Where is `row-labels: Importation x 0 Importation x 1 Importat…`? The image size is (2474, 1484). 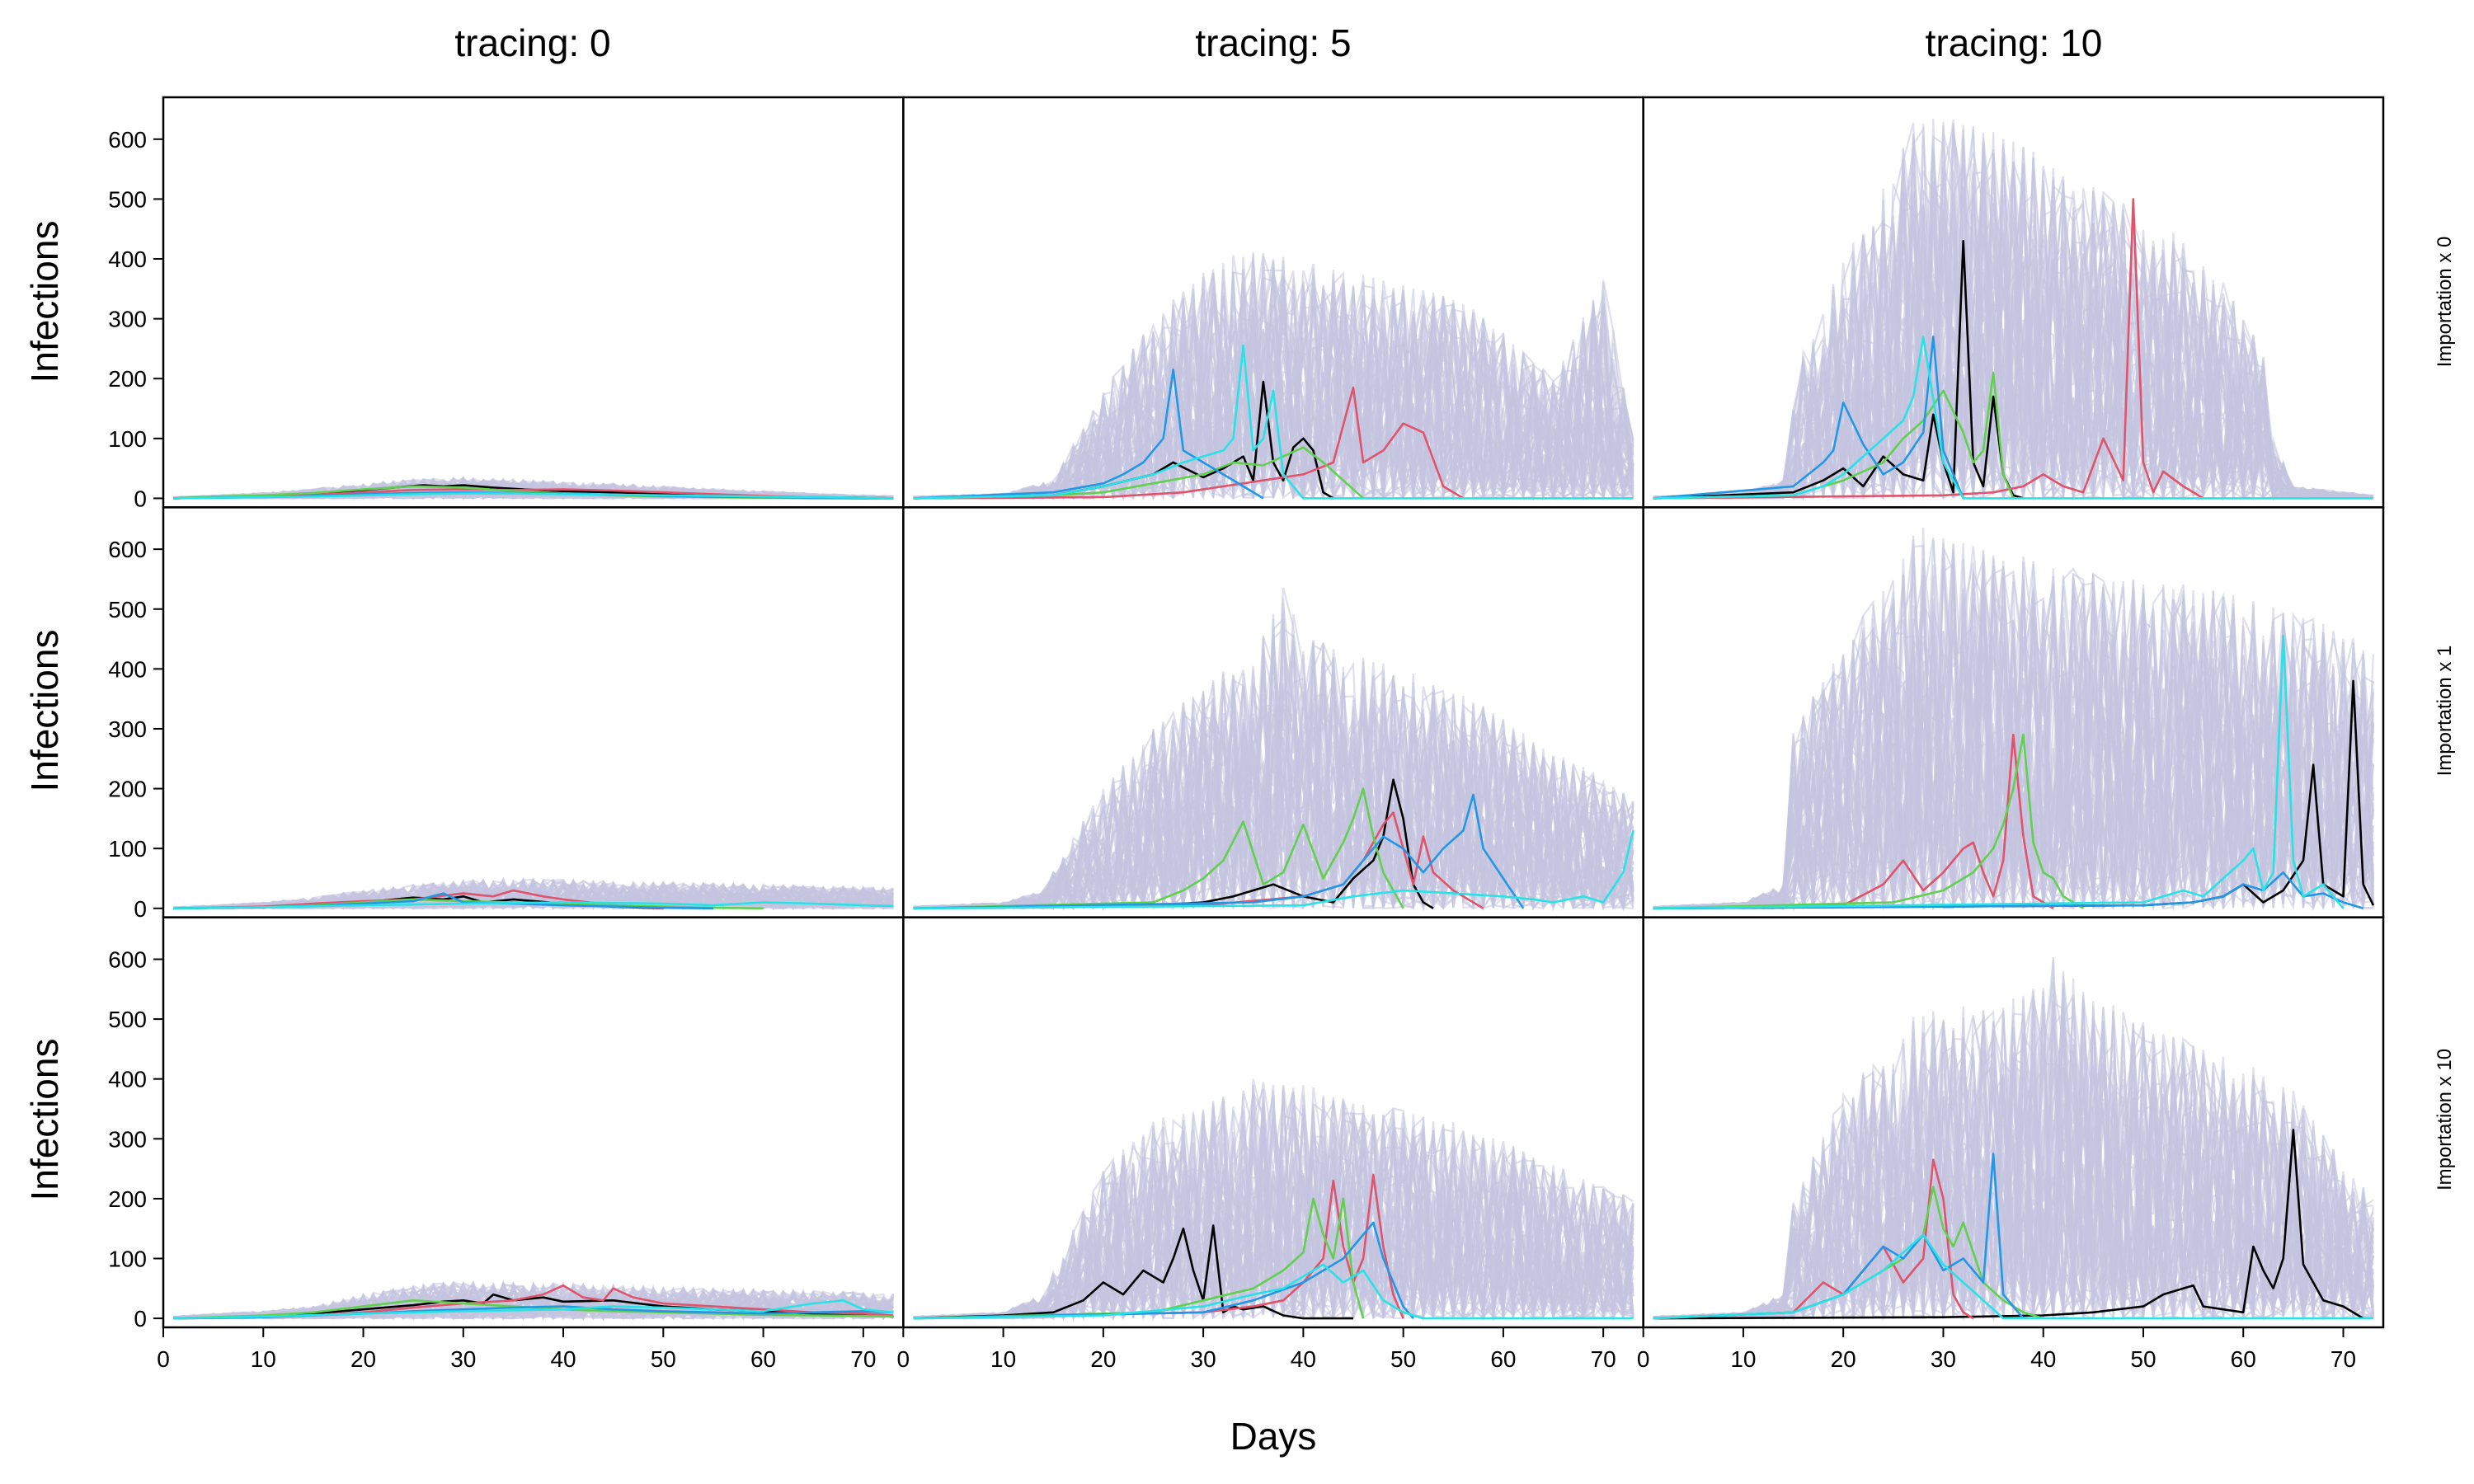 row-labels: Importation x 0 Importation x 1 Importat… is located at coordinates (2445, 713).